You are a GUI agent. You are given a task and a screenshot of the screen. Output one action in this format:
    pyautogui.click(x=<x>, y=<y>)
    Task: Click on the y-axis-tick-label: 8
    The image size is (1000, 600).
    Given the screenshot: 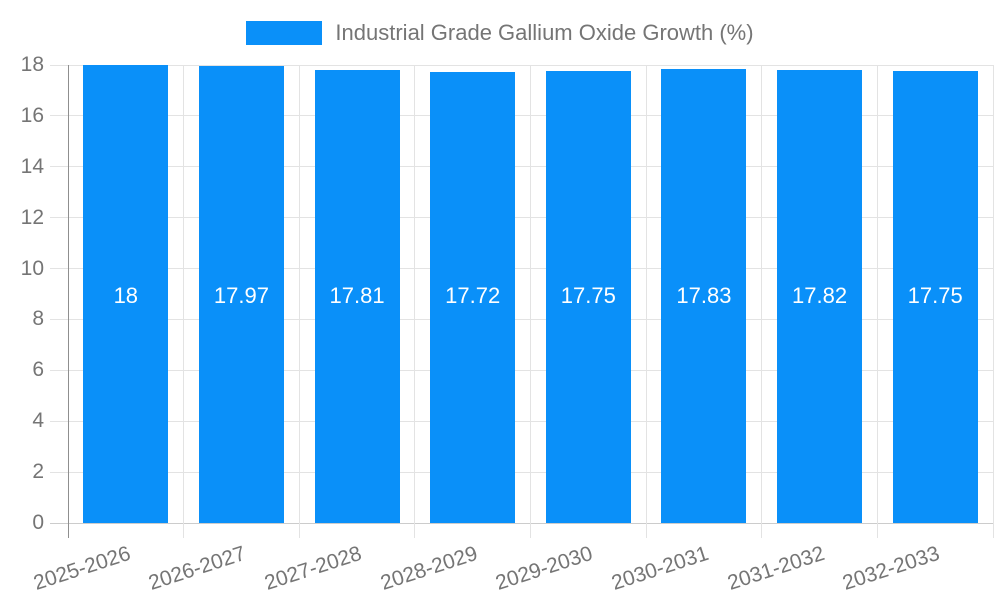 What is the action you would take?
    pyautogui.click(x=38, y=319)
    